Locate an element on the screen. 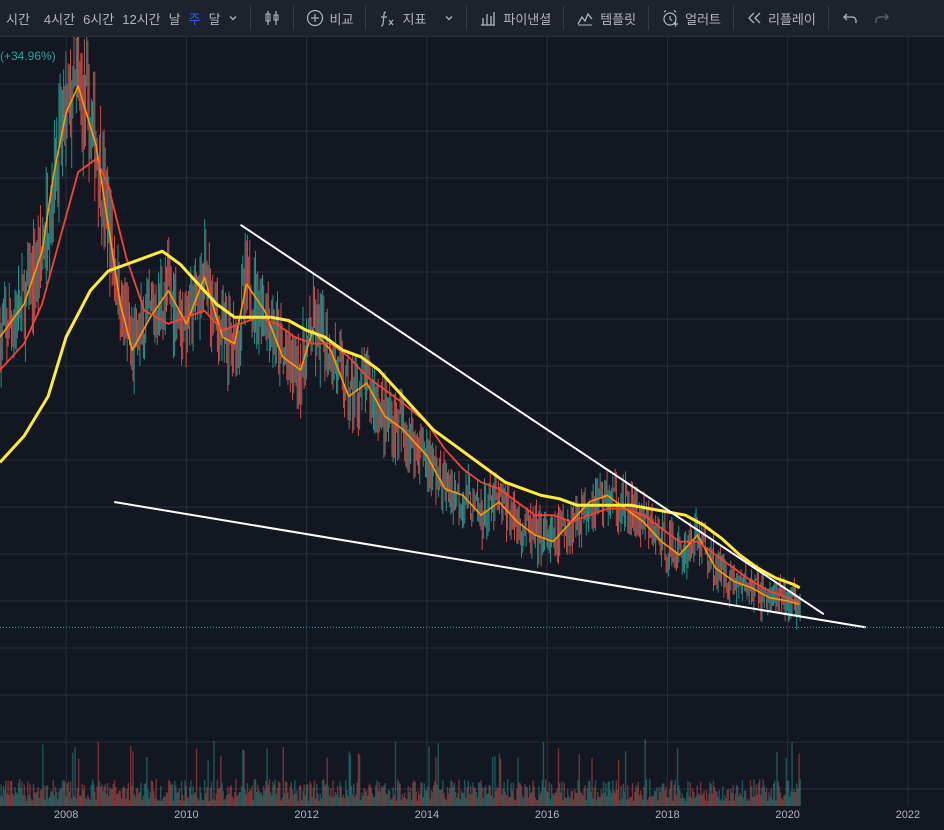  alert-button: 얼러트 is located at coordinates (691, 18).